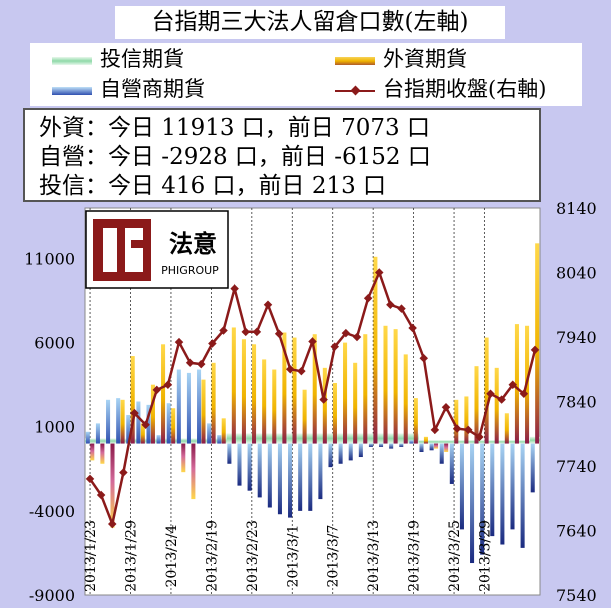 The height and width of the screenshot is (608, 611). I want to click on info-foreign: 外資：今日 11913 口，前日 7073 口, so click(234, 128).